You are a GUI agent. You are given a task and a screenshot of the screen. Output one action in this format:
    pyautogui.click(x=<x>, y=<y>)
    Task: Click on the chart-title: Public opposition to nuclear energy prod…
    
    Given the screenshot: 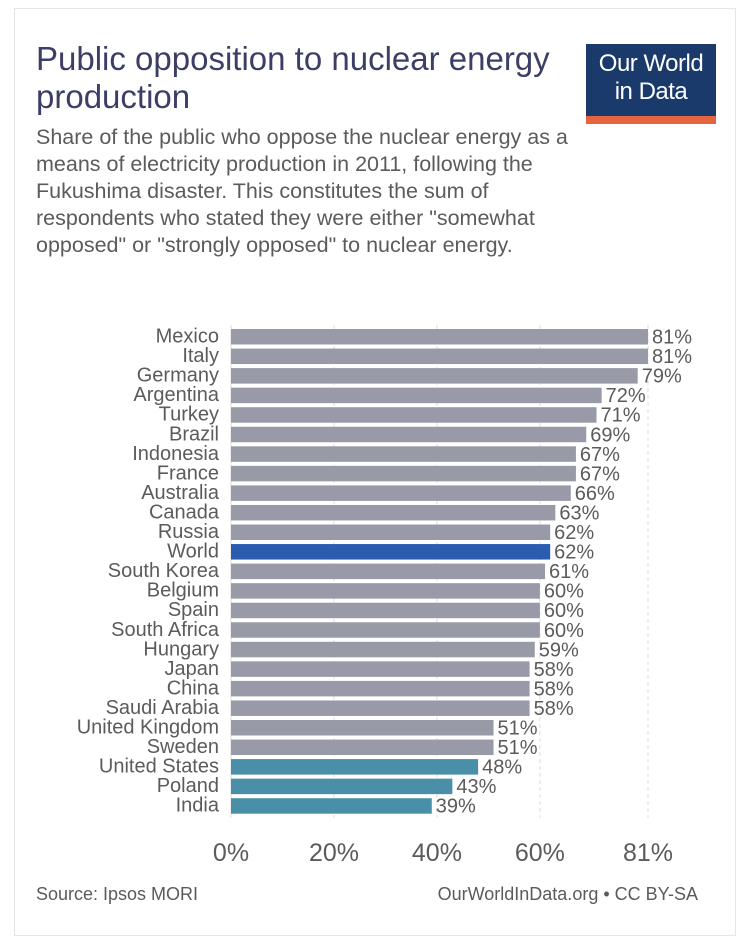 What is the action you would take?
    pyautogui.click(x=293, y=77)
    